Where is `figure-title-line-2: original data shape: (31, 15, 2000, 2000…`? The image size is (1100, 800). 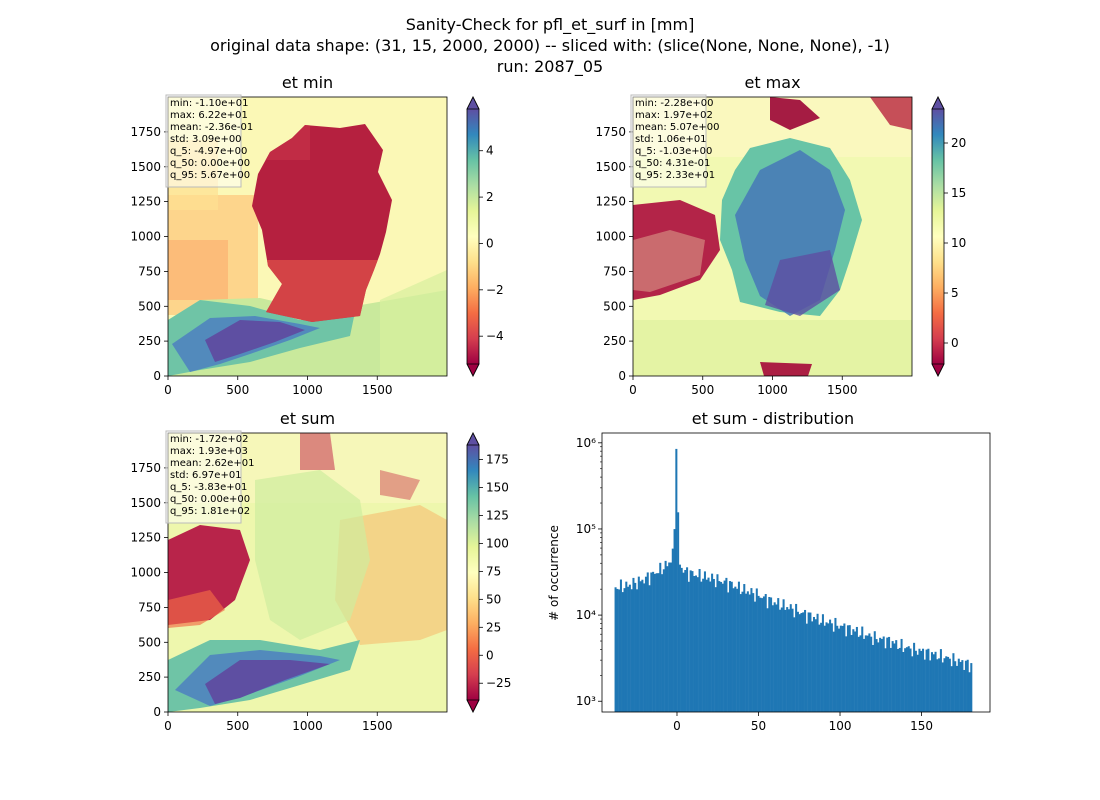 figure-title-line-2: original data shape: (31, 15, 2000, 2000… is located at coordinates (550, 45).